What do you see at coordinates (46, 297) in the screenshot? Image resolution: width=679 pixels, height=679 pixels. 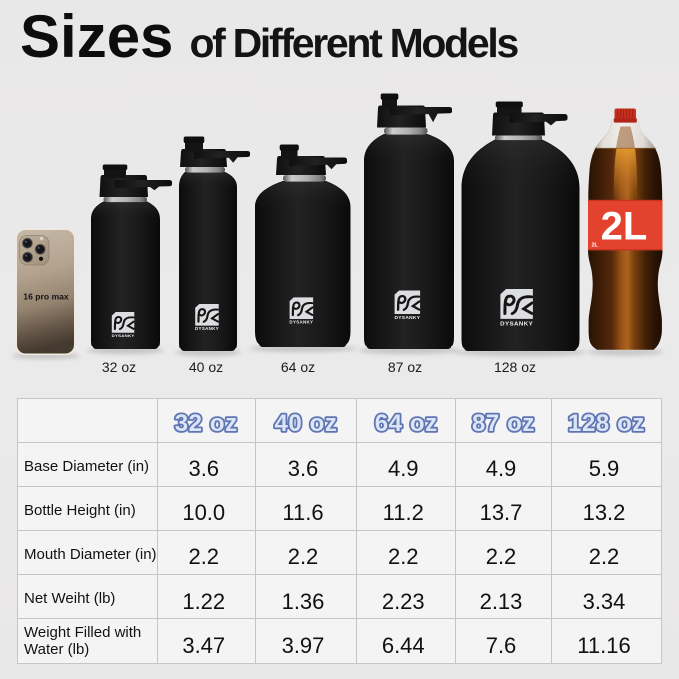 I see `svg-text: 16 pro max` at bounding box center [46, 297].